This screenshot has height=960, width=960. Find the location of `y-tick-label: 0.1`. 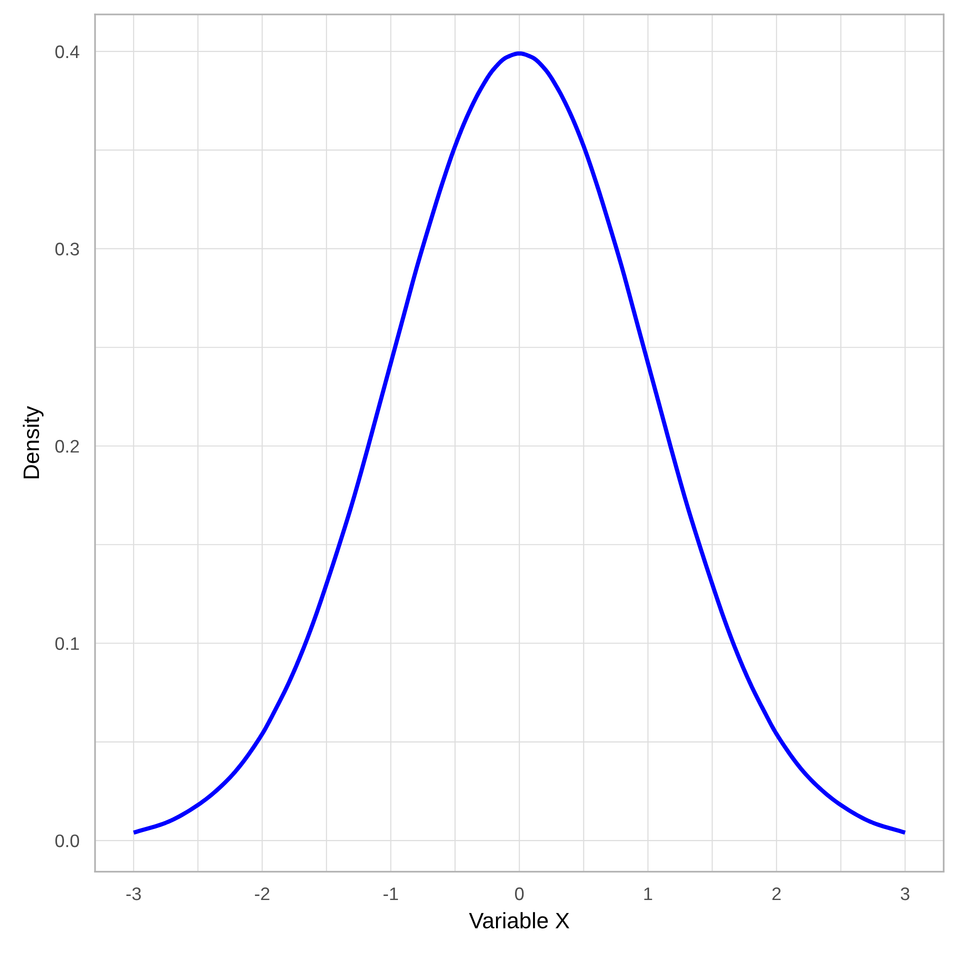

y-tick-label: 0.1 is located at coordinates (67, 643).